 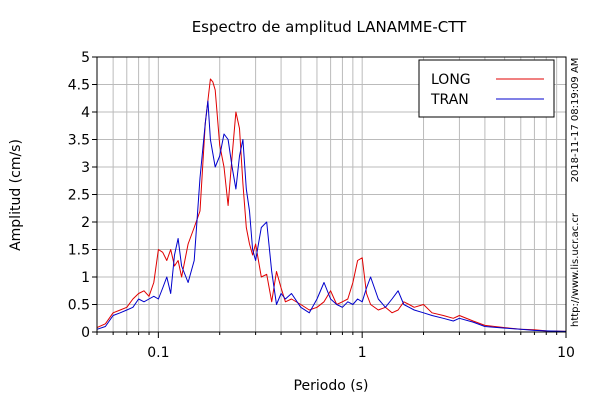 I want to click on y-tick-label: 1, so click(x=85, y=278).